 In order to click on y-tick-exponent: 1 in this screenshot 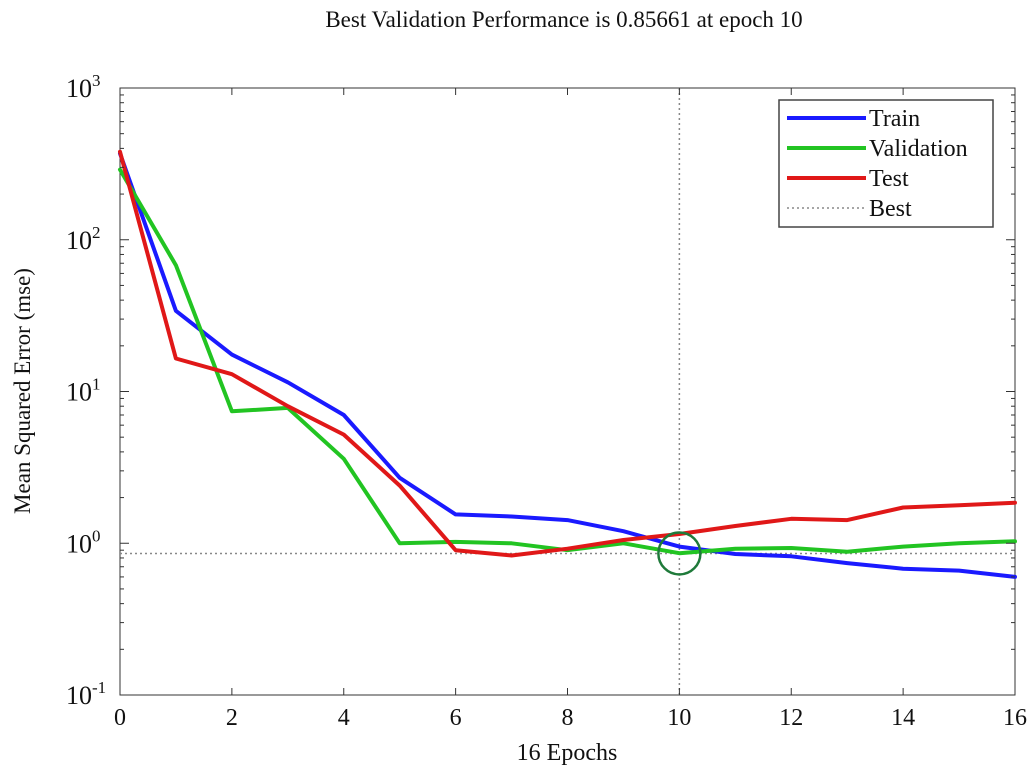, I will do `click(96, 384)`.